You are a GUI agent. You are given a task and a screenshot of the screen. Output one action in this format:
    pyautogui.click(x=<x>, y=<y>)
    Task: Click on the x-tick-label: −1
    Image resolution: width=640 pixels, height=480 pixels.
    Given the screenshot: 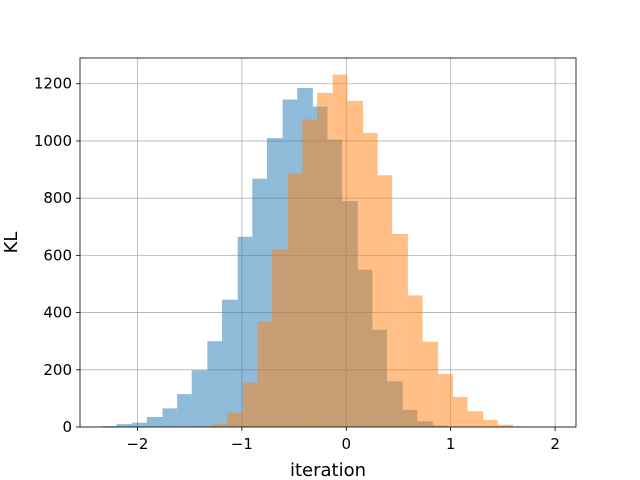 What is the action you would take?
    pyautogui.click(x=242, y=444)
    